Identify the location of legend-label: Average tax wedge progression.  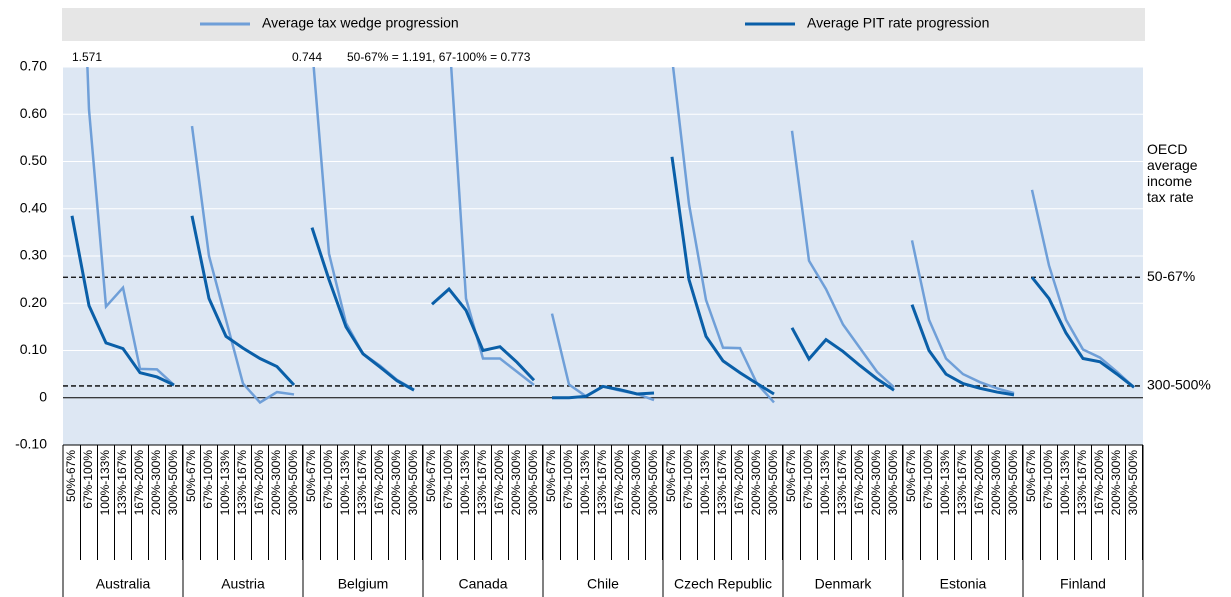
(360, 23).